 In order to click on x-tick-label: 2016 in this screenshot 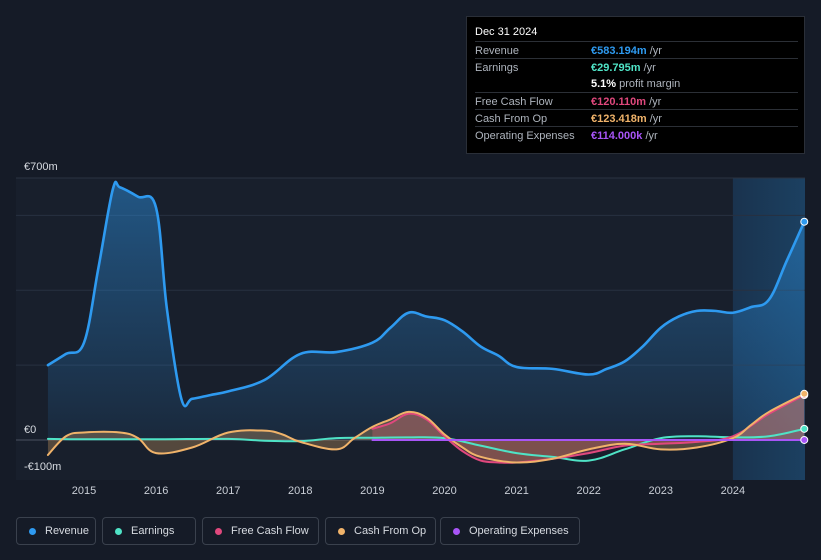, I will do `click(156, 491)`.